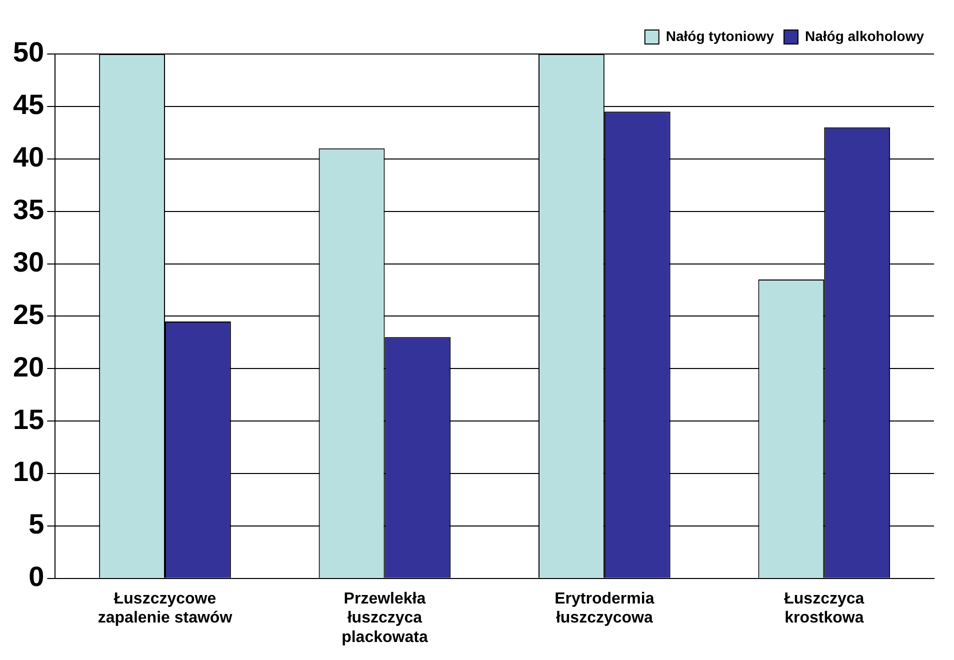 Image resolution: width=954 pixels, height=660 pixels. What do you see at coordinates (28, 419) in the screenshot?
I see `y-tick-label: 15` at bounding box center [28, 419].